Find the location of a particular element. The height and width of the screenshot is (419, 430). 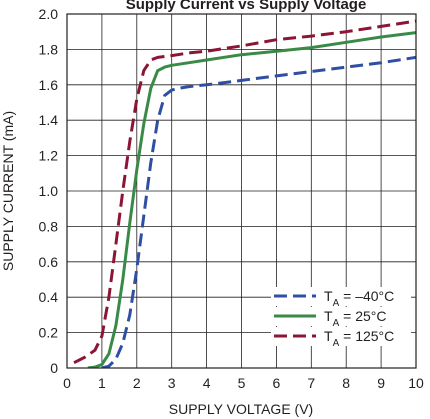

x-tick-label: 0 is located at coordinates (67, 383).